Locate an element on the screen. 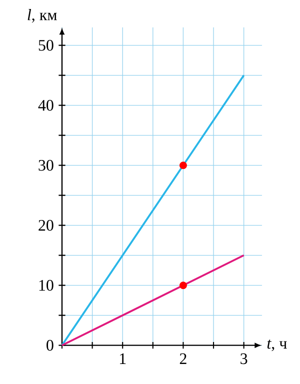 The image size is (300, 384). y-tick-label: 40 is located at coordinates (46, 105).